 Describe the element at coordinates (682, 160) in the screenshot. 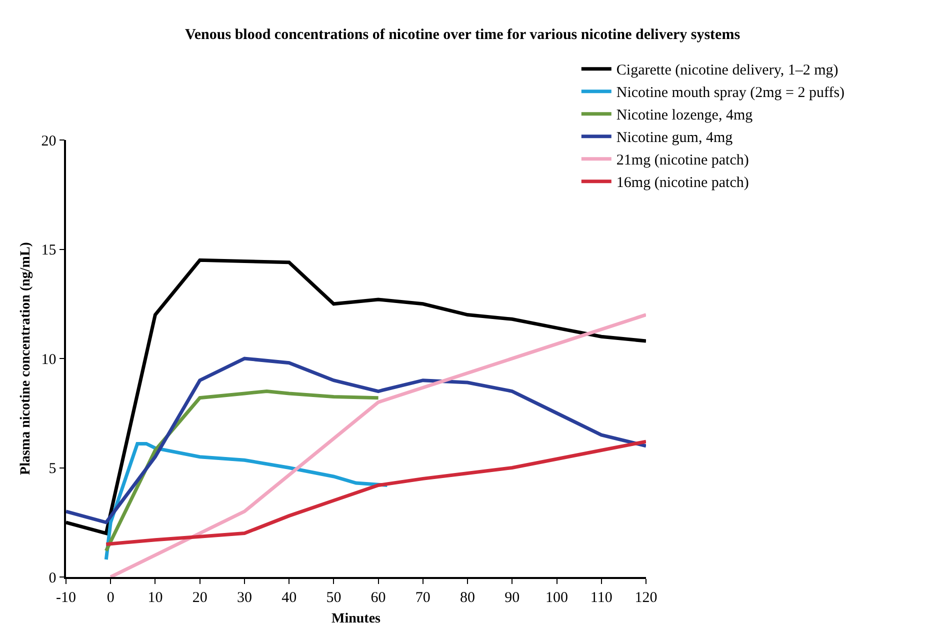

I see `legend-label: 21mg (nicotine patch)` at that location.